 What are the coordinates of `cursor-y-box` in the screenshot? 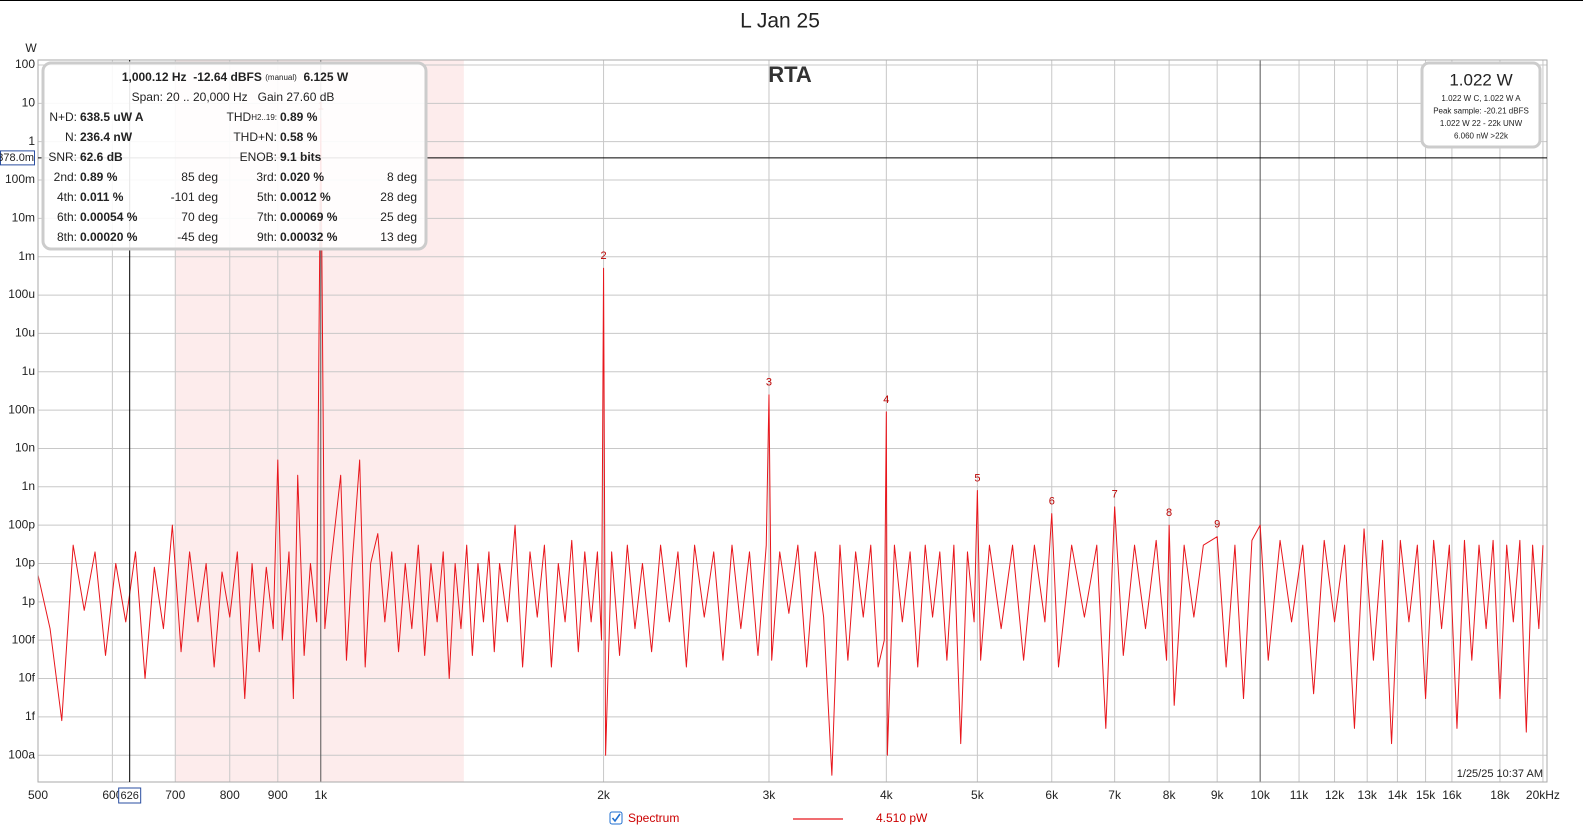 It's located at (17, 158).